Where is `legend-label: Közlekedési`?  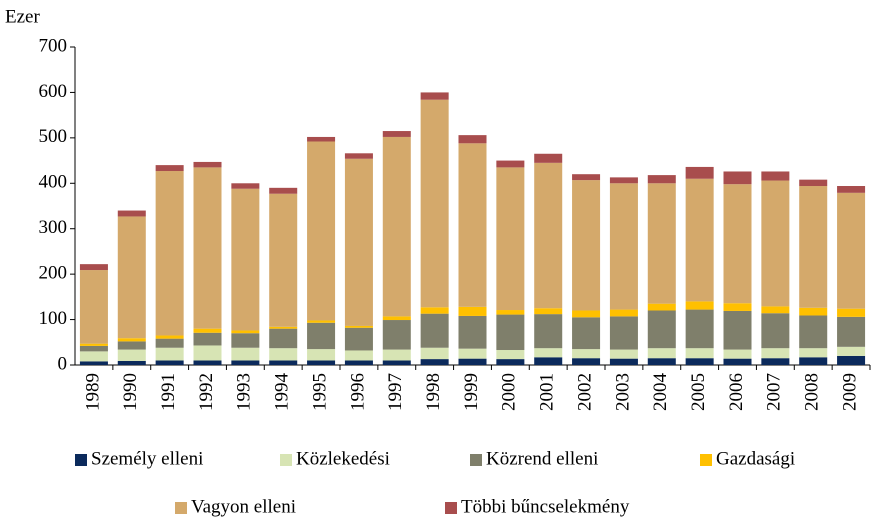
legend-label: Közlekedési is located at coordinates (343, 458).